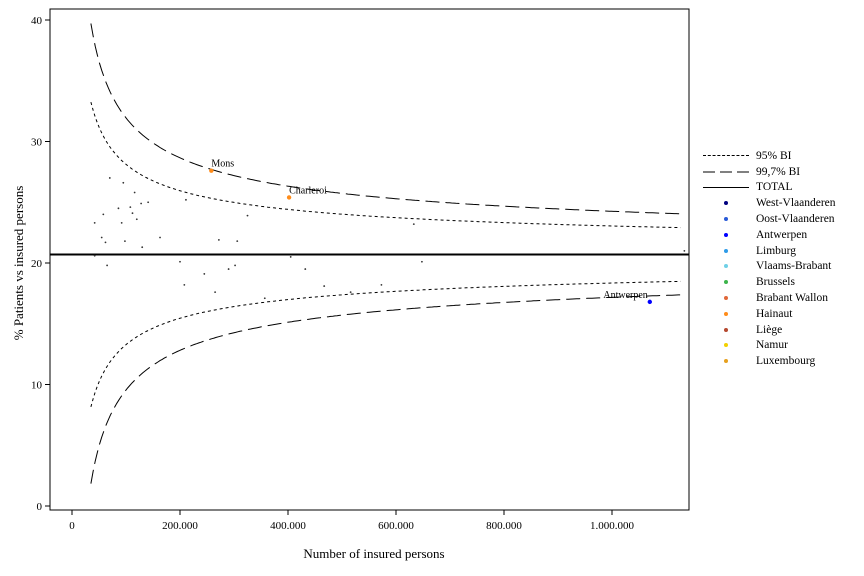 The image size is (864, 576). I want to click on legend-item-region: West-Vlaanderen, so click(769, 203).